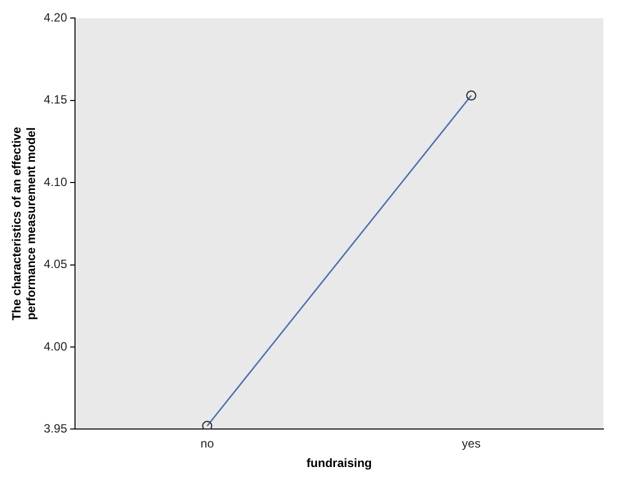  Describe the element at coordinates (339, 463) in the screenshot. I see `x-axis-title: fundraising` at that location.